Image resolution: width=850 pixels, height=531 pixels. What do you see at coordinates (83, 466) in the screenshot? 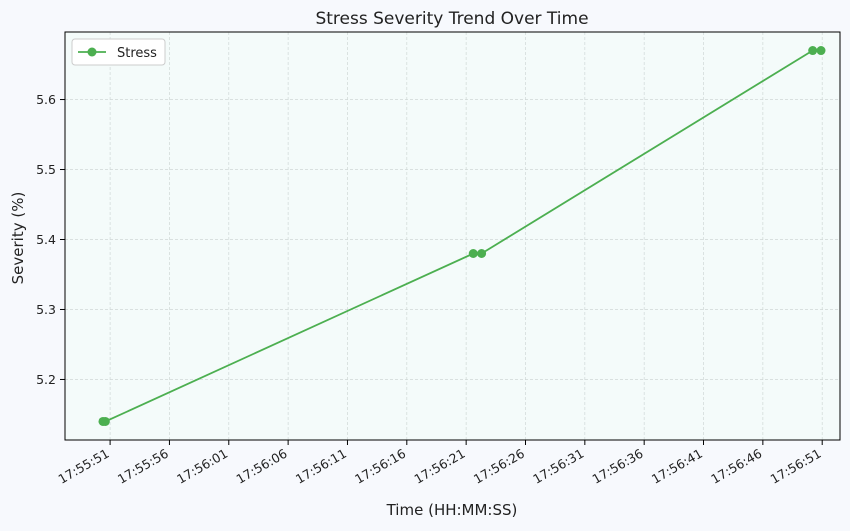
I see `x-tick-label: 17:55:51` at bounding box center [83, 466].